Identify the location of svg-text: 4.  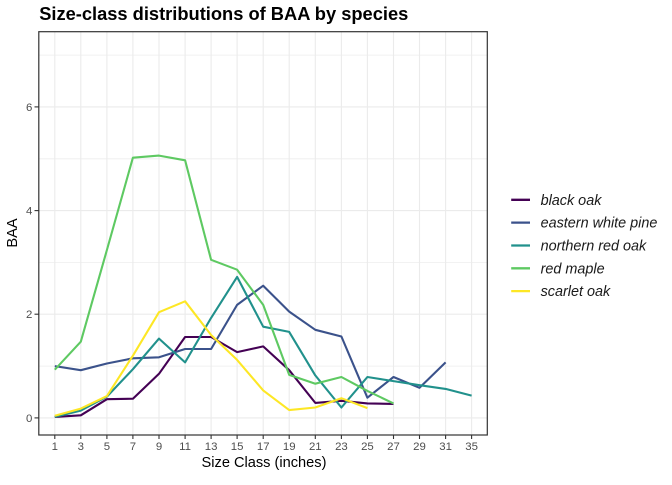
(29, 212).